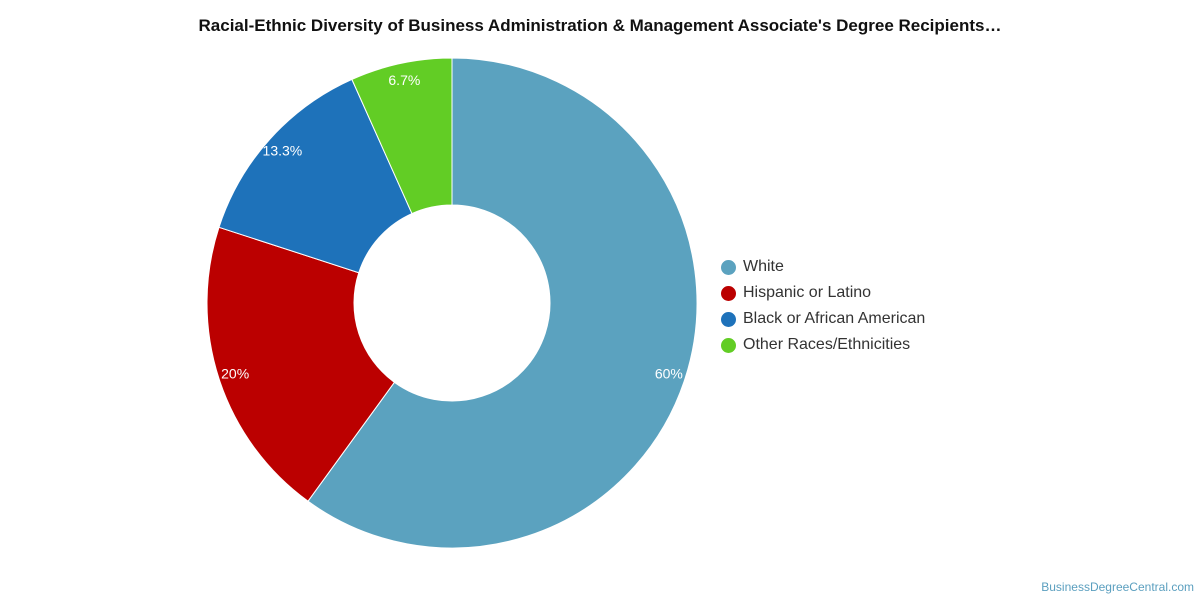  I want to click on source-credit: BusinessDegreeCentral.com, so click(1117, 587).